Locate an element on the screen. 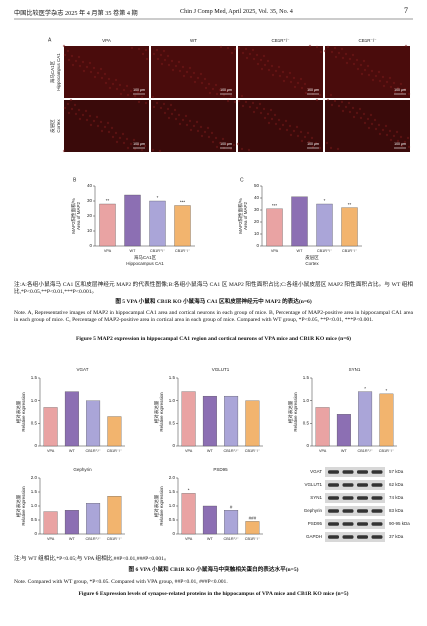 The width and height of the screenshot is (427, 626). y-label-cn: MAP2阳性面积/% is located at coordinates (240, 216).